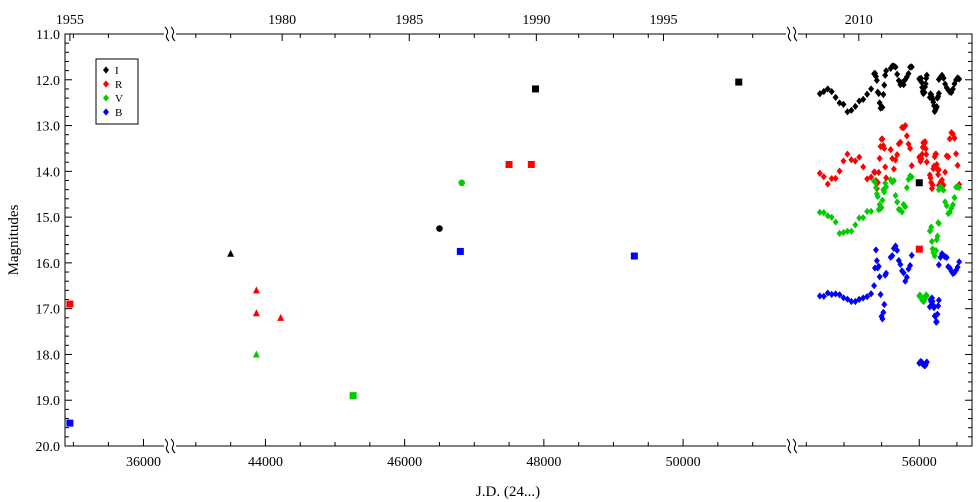 Image resolution: width=980 pixels, height=502 pixels. I want to click on data-point-v-triangle, so click(256, 354).